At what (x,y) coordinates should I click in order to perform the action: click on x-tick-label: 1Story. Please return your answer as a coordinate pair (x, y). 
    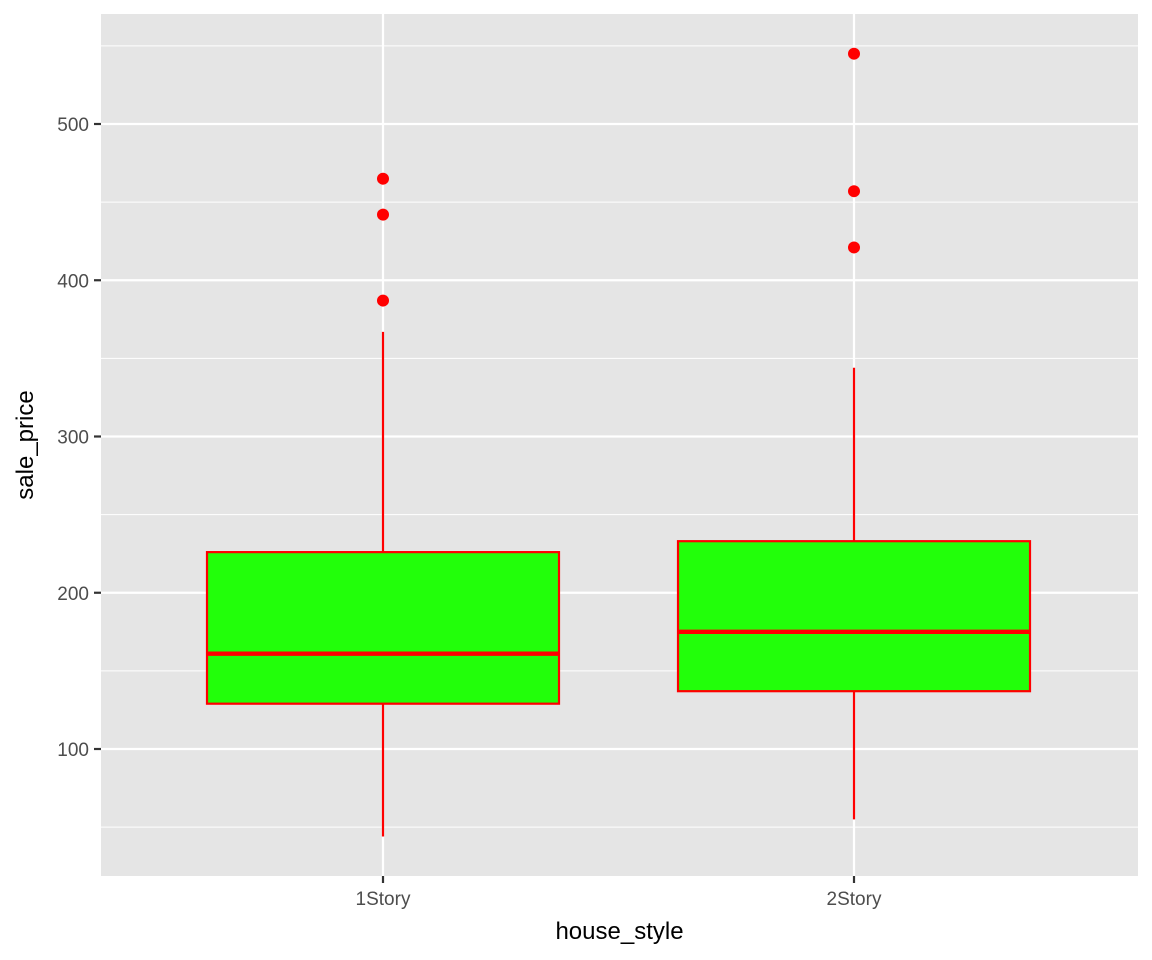
    Looking at the image, I should click on (383, 899).